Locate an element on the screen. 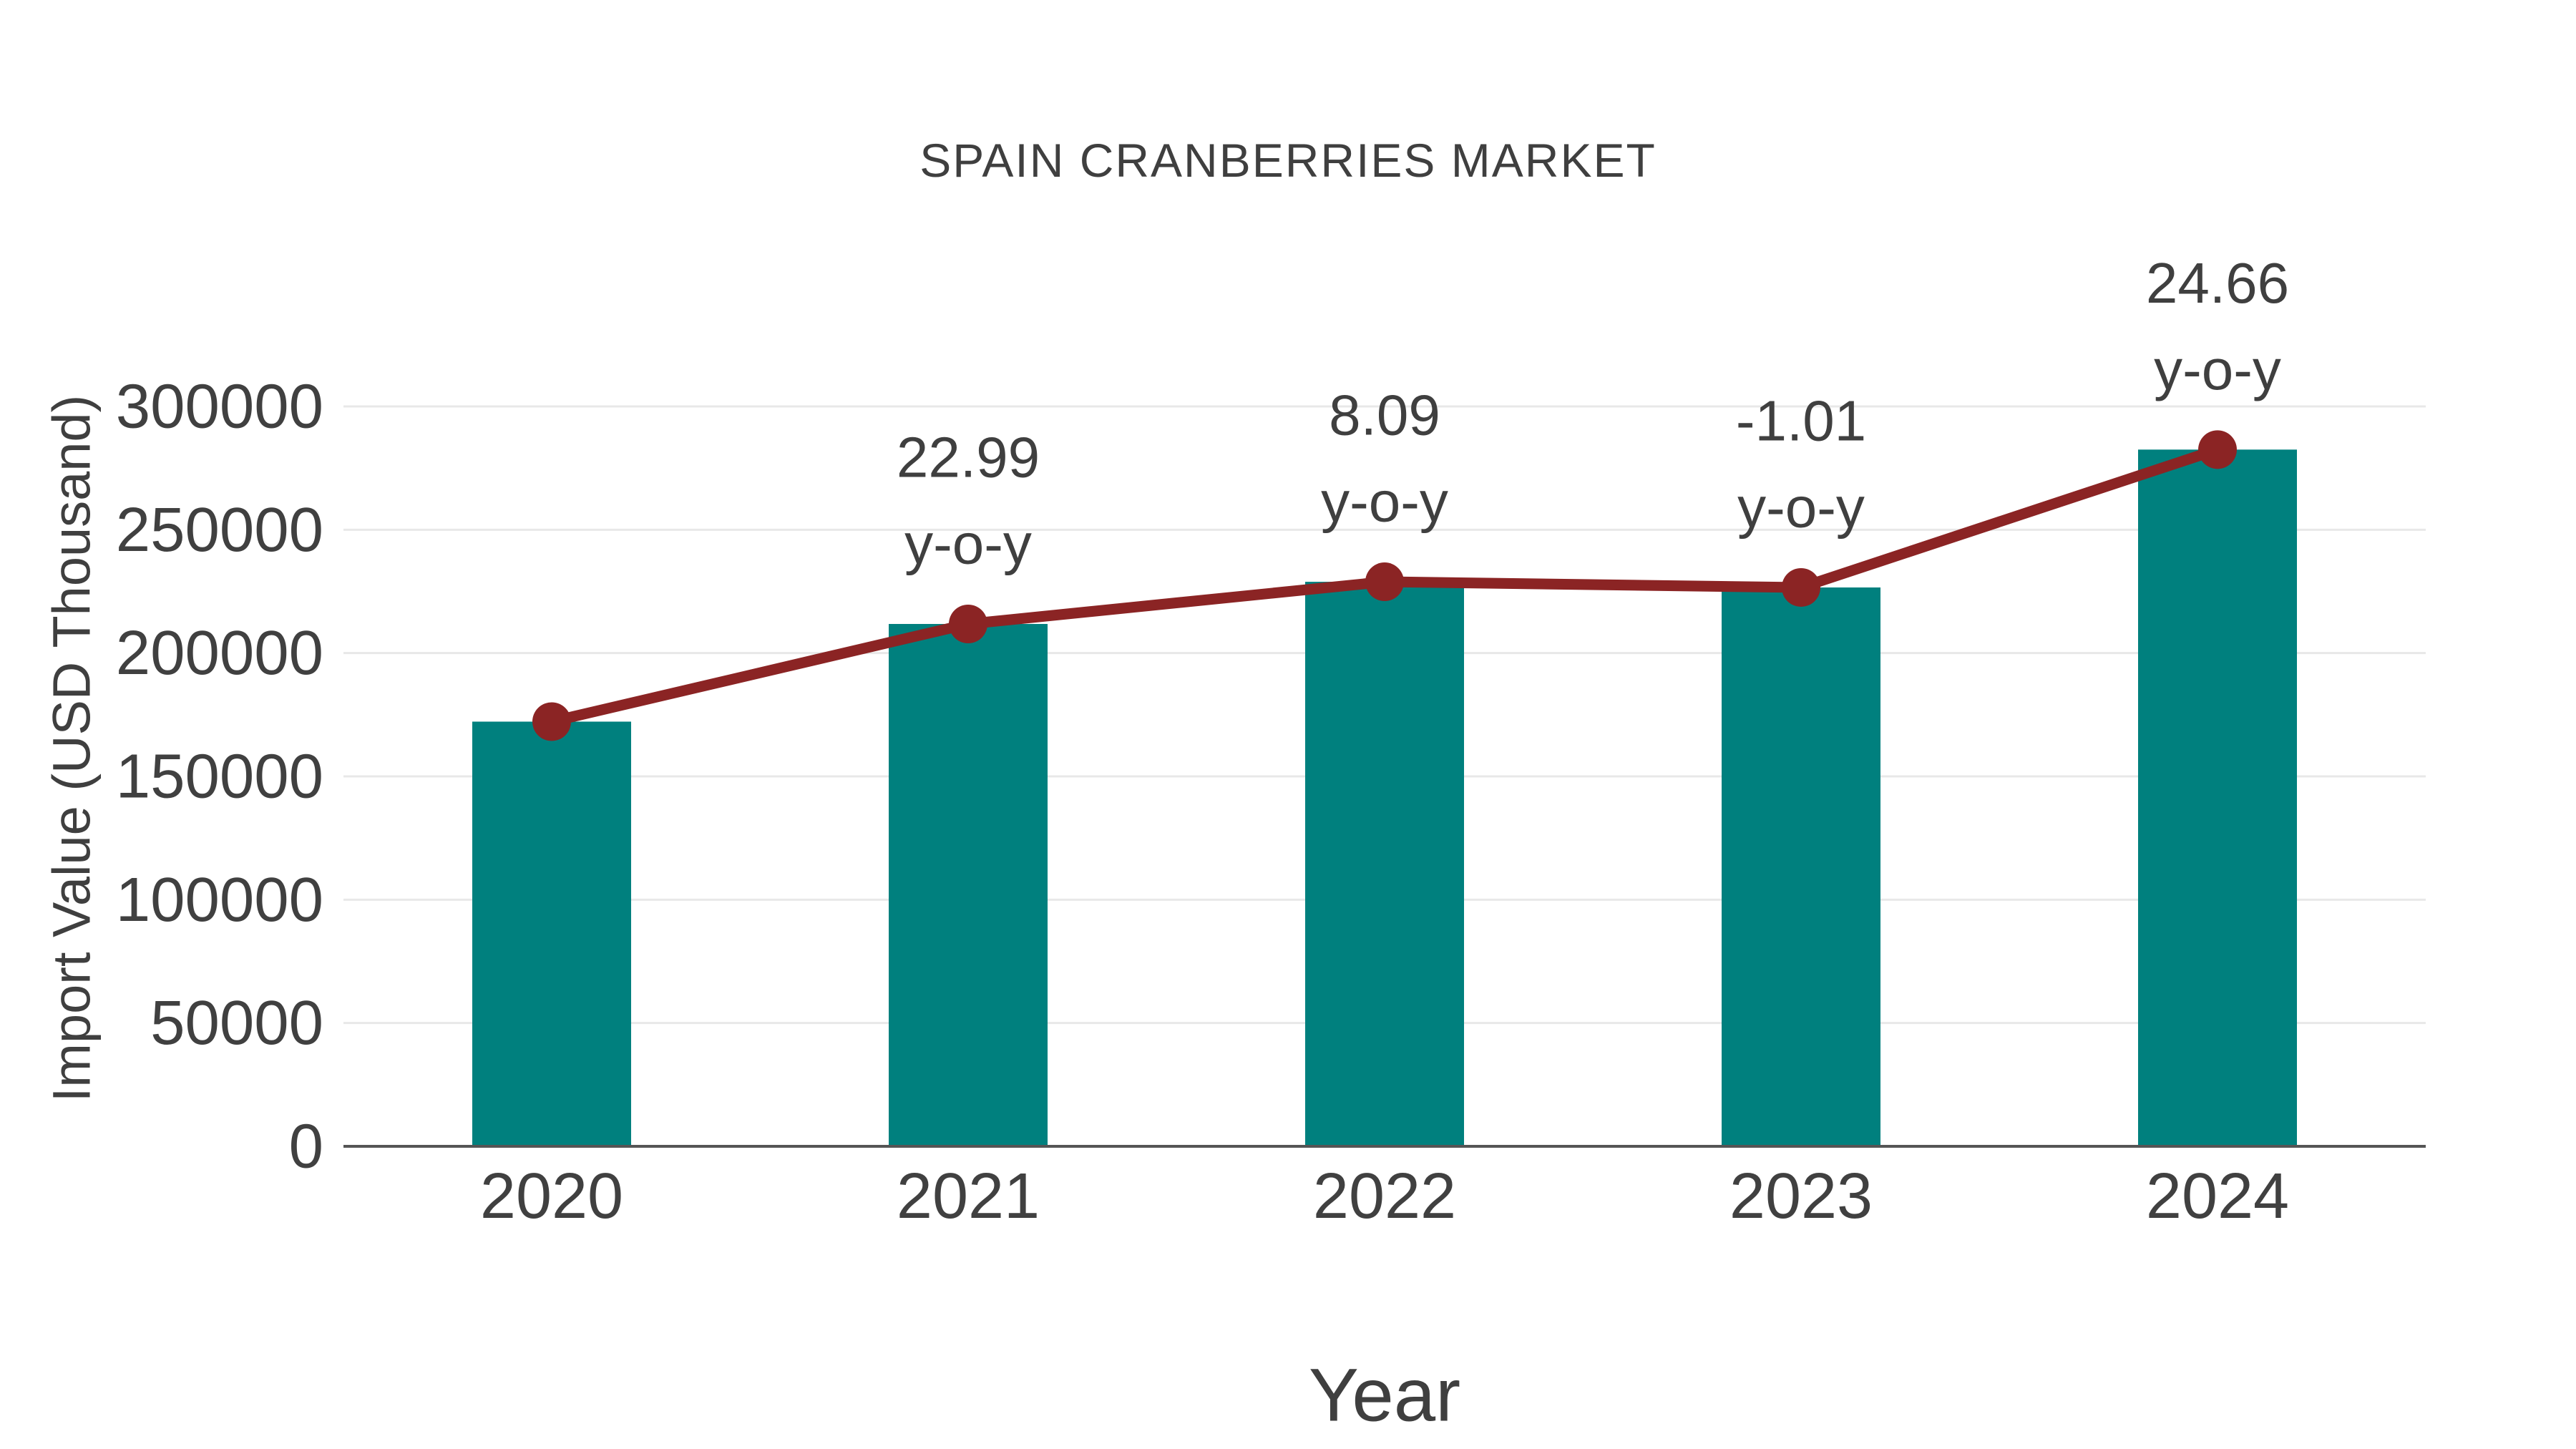 The width and height of the screenshot is (2576, 1449). marker-2020 is located at coordinates (551, 721).